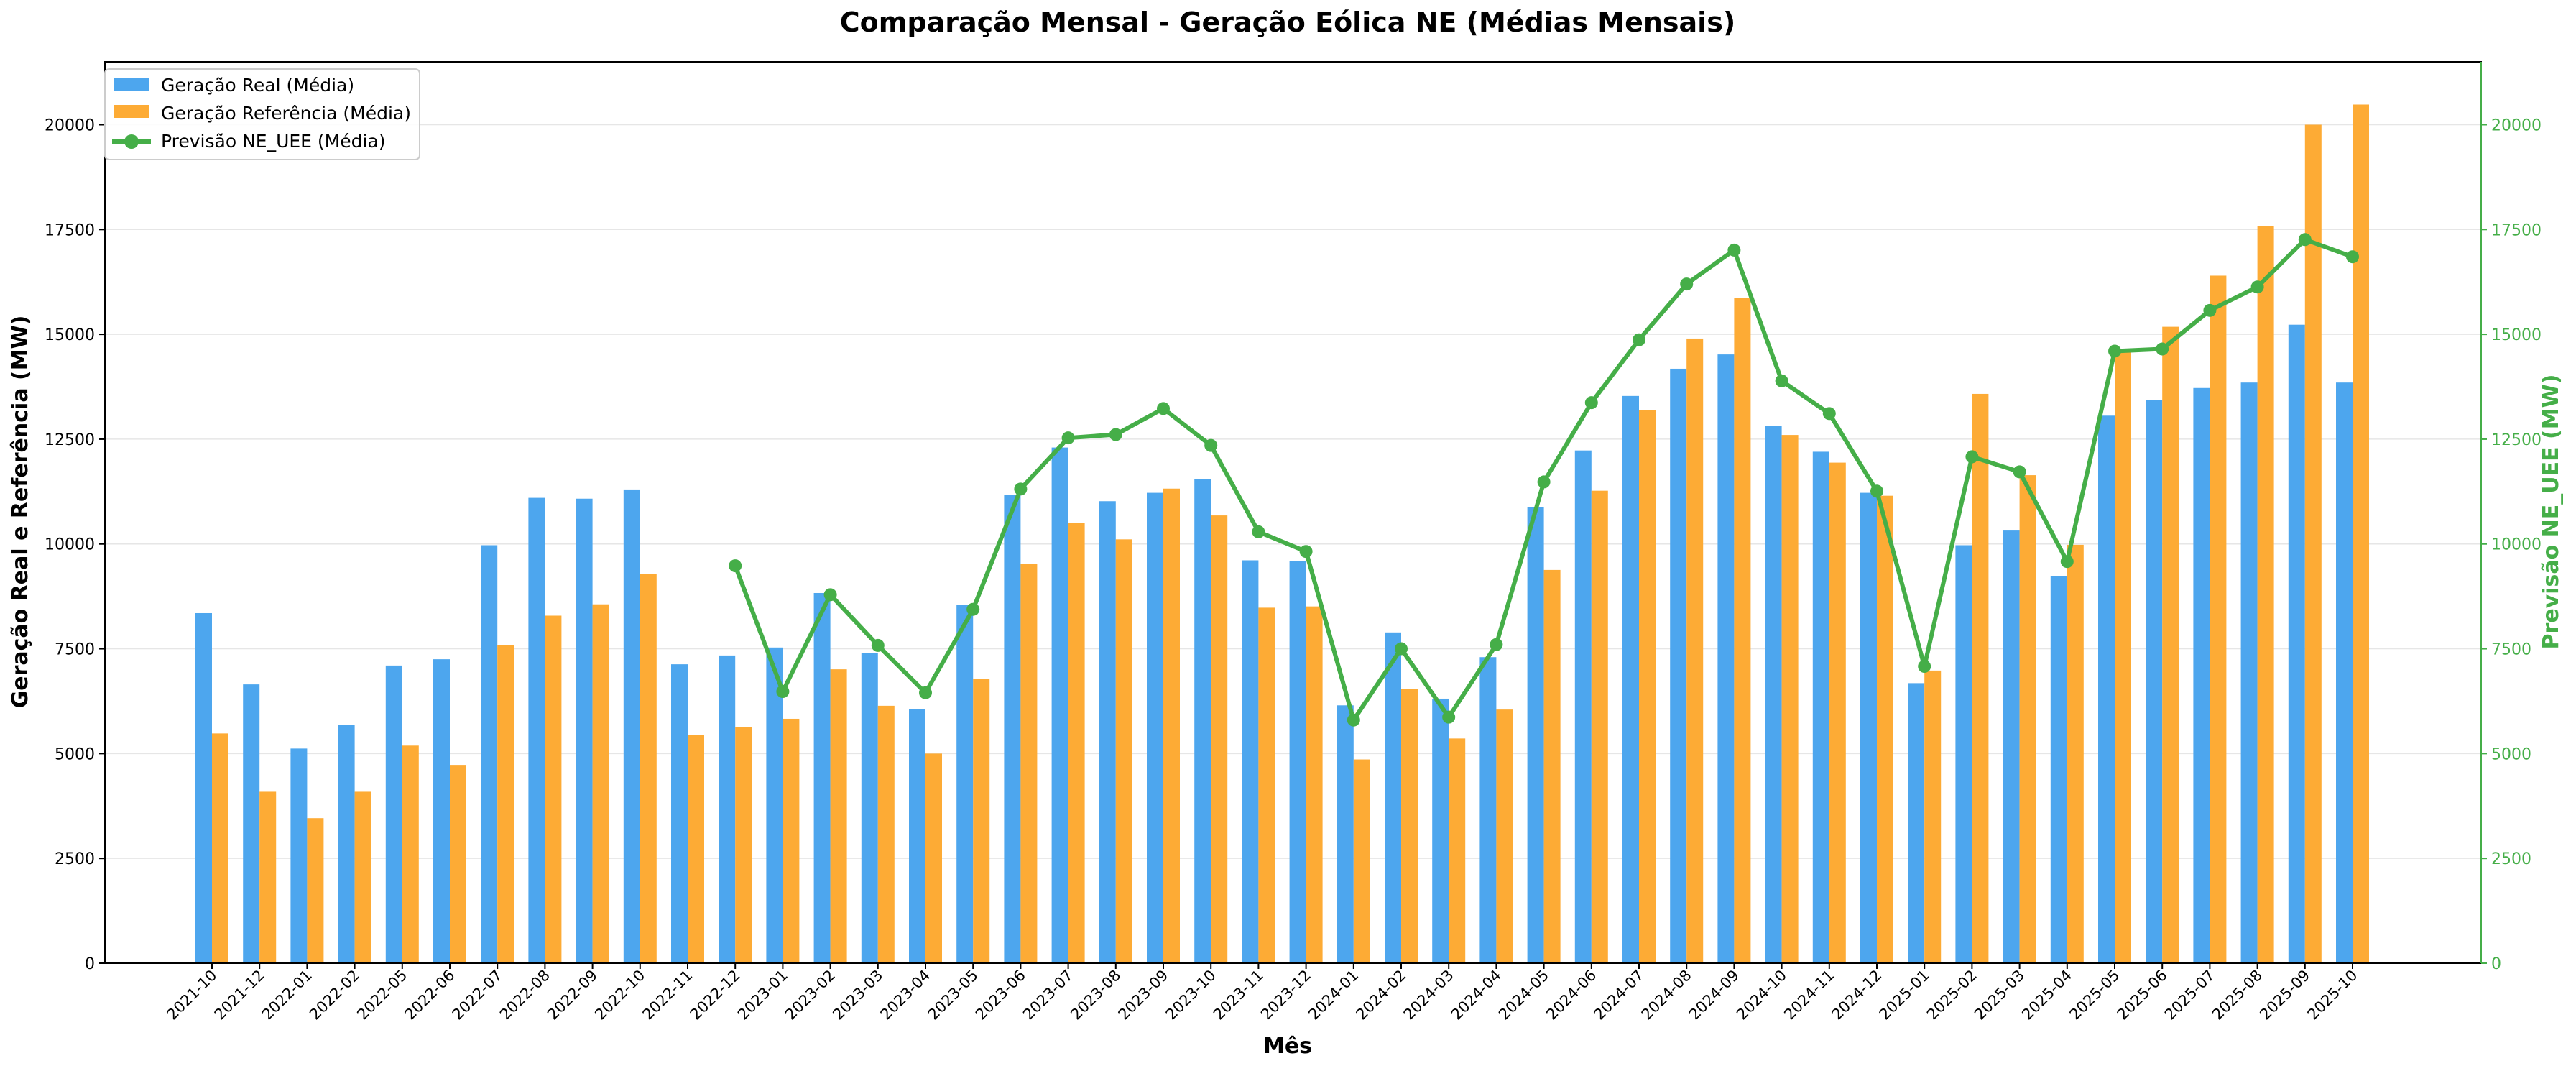 The height and width of the screenshot is (1066, 2576). Describe the element at coordinates (2285, 996) in the screenshot. I see `x-tick-label: 2025-09` at that location.